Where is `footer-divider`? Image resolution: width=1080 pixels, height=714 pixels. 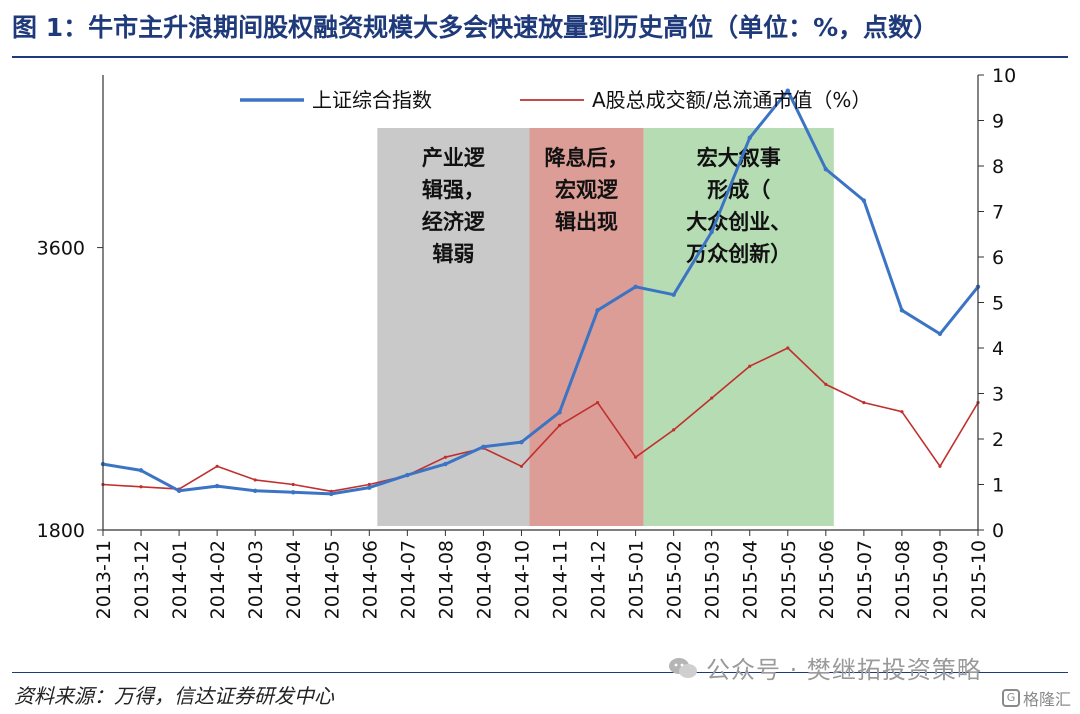 footer-divider is located at coordinates (540, 672).